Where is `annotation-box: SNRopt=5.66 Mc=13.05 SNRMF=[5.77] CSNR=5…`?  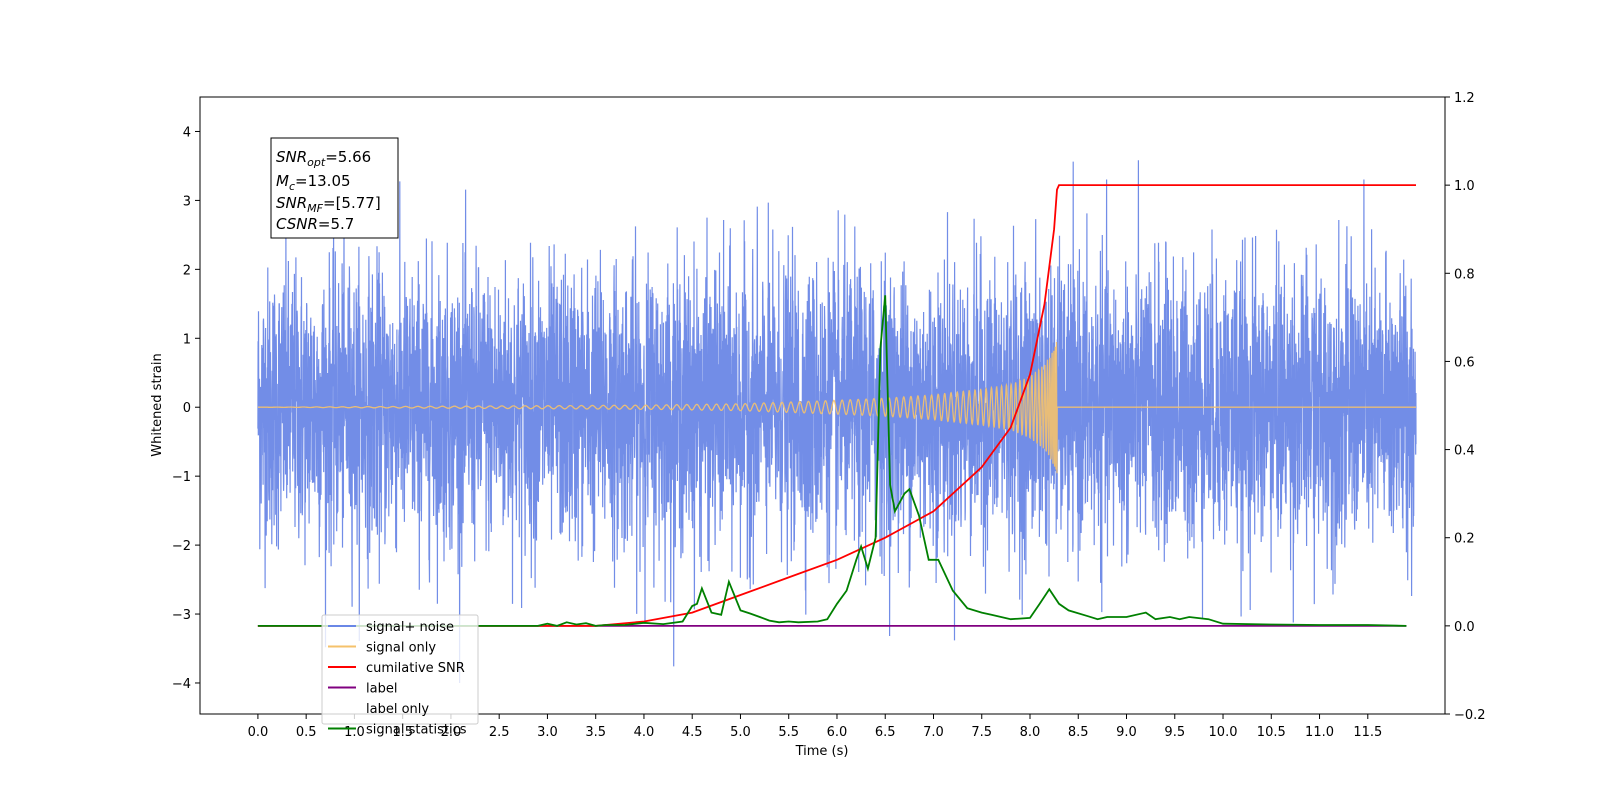 annotation-box: SNRopt=5.66 Mc=13.05 SNRMF=[5.77] CSNR=5… is located at coordinates (334, 188).